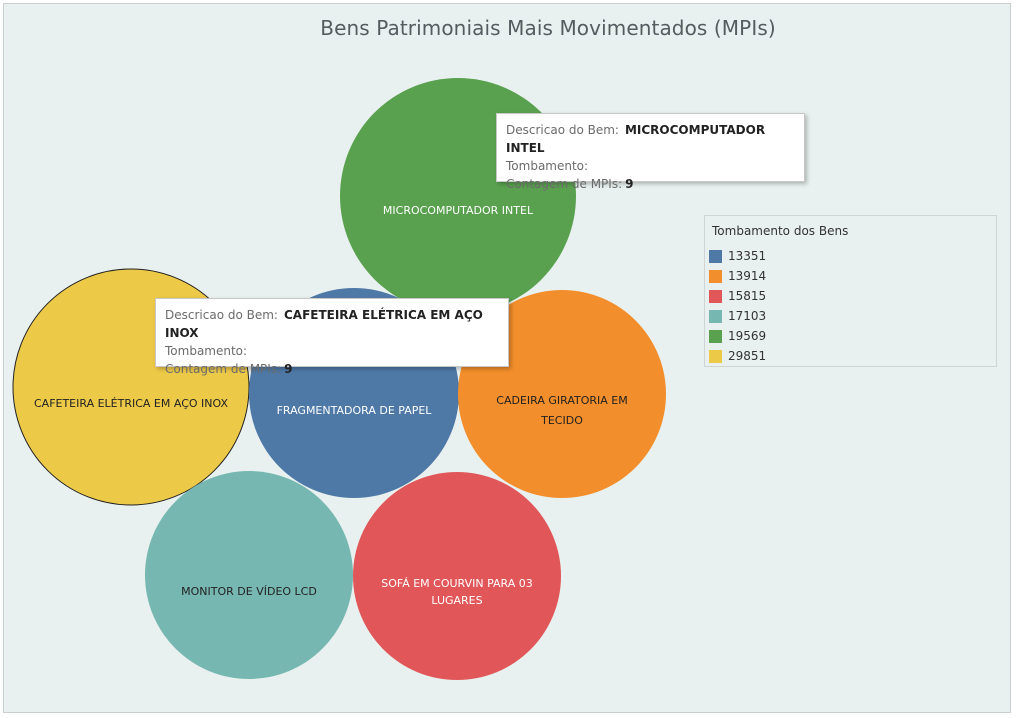  Describe the element at coordinates (747, 256) in the screenshot. I see `legend-label: 13351` at that location.